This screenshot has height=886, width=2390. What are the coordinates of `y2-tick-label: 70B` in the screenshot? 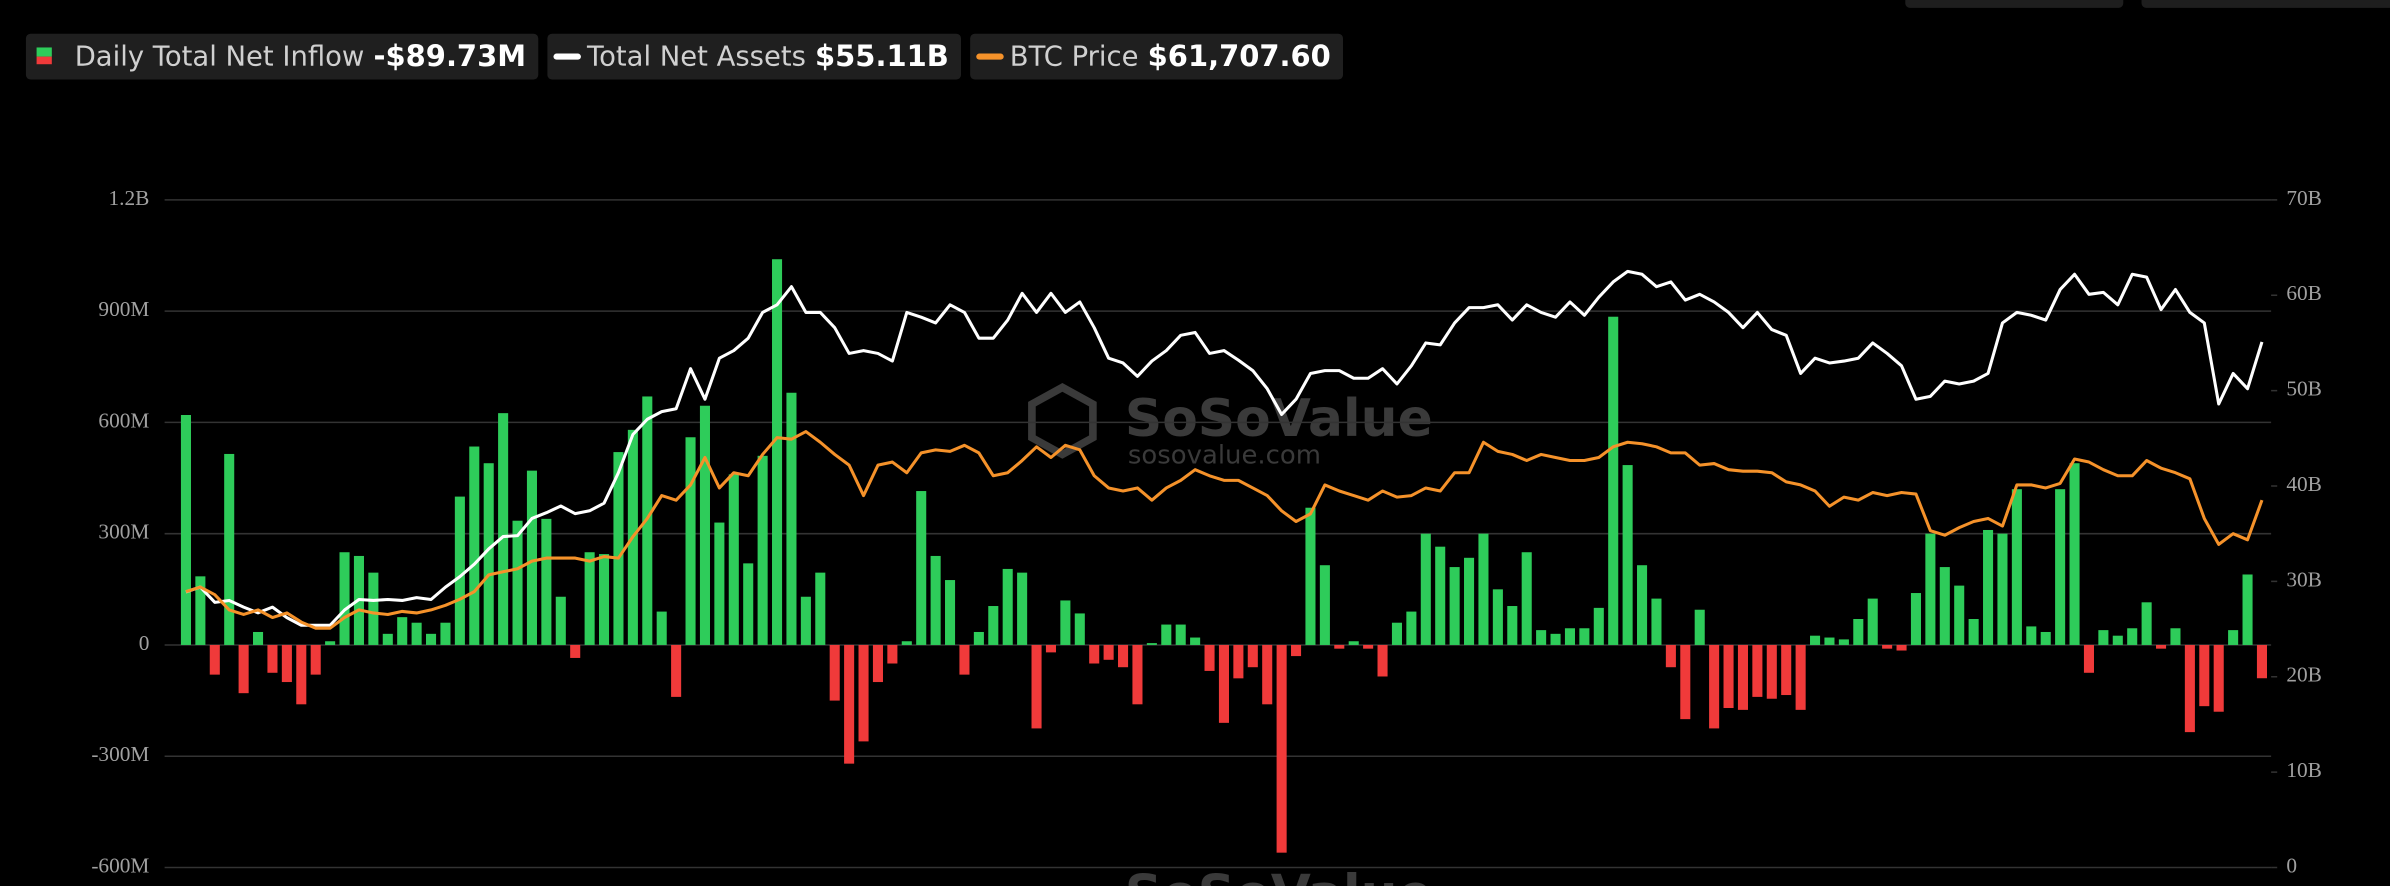 It's located at (2304, 198).